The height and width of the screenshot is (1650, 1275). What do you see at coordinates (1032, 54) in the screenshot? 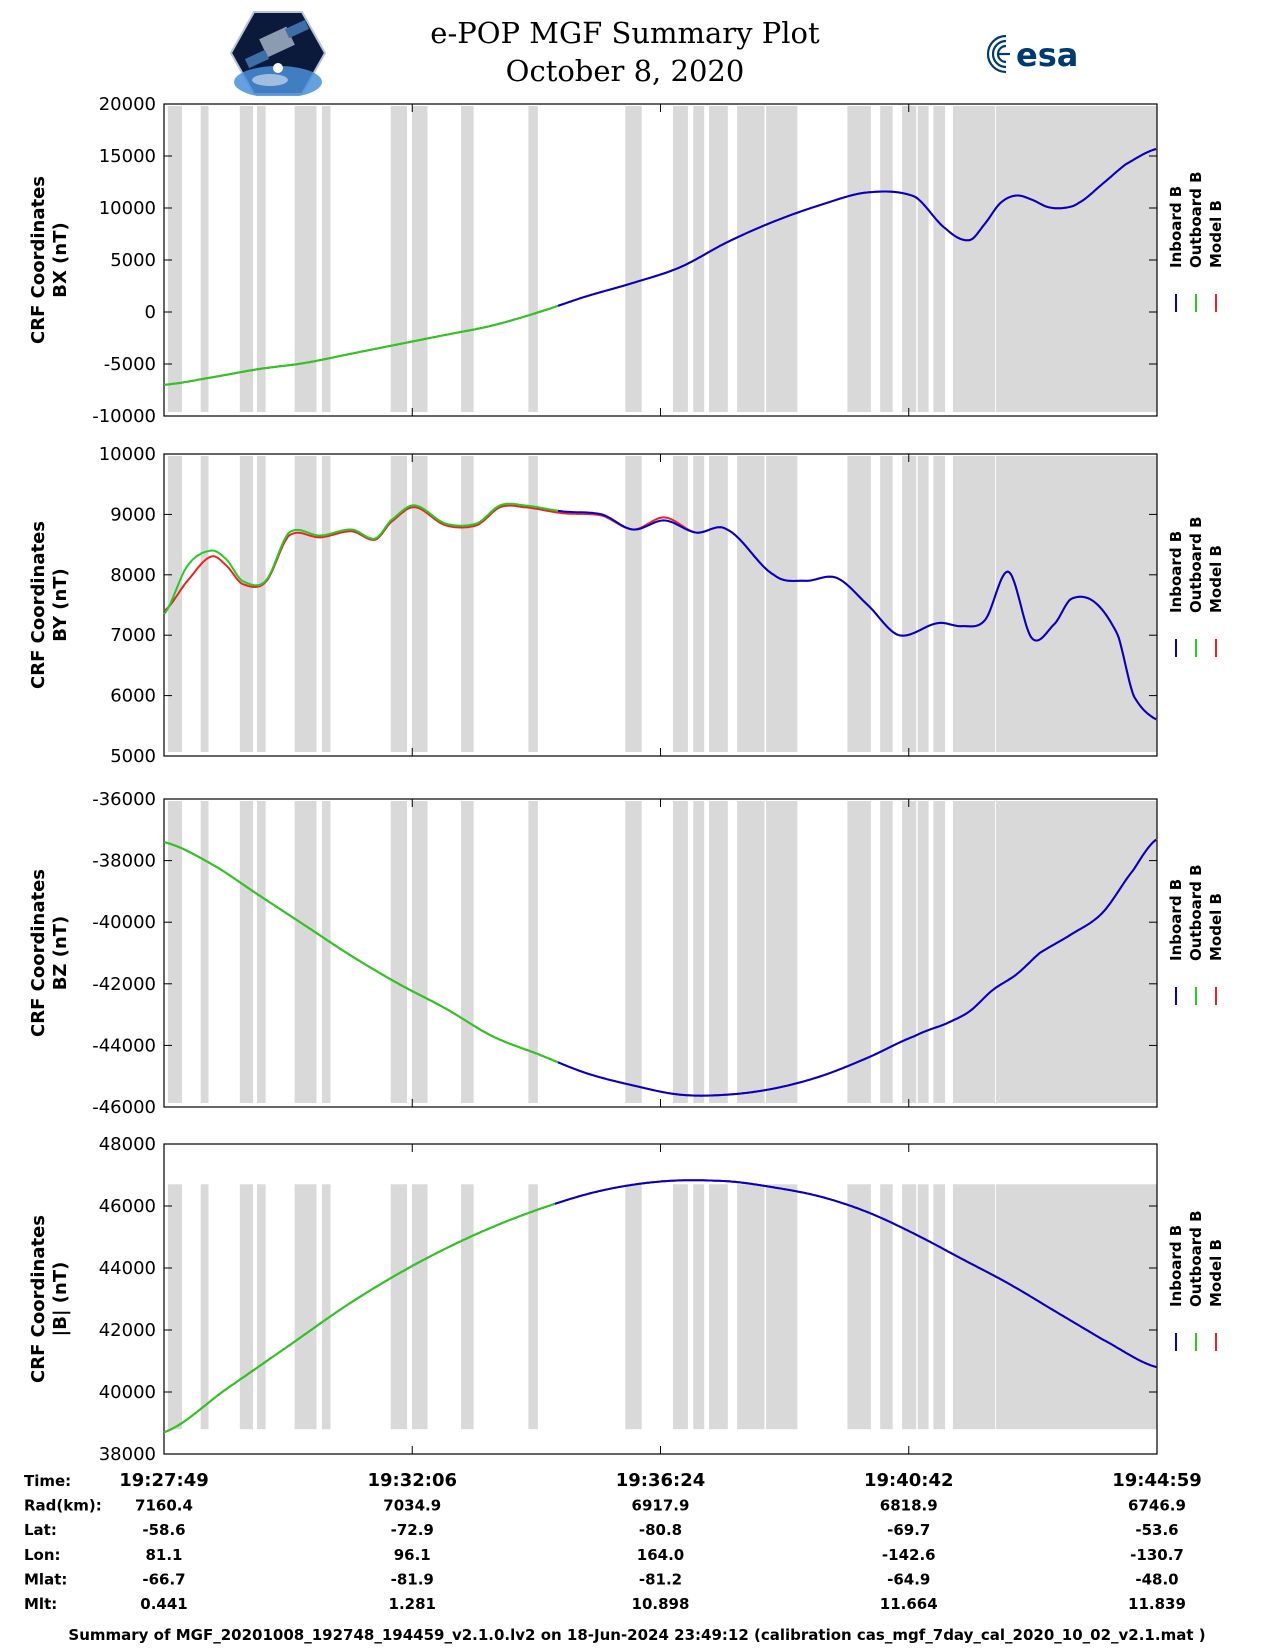
I see `esa-logo: esa` at bounding box center [1032, 54].